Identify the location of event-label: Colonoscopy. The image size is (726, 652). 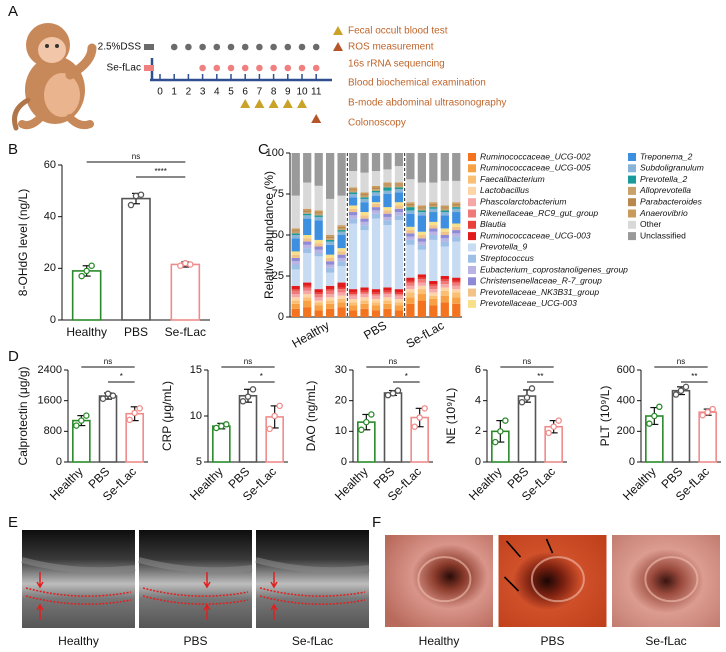
(377, 123).